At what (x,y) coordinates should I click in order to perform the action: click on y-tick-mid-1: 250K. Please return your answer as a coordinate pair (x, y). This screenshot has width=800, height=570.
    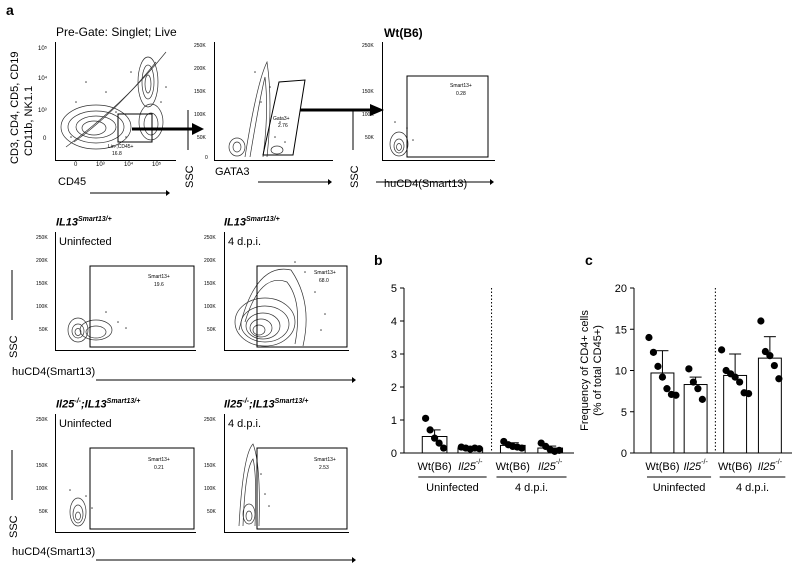
    Looking at the image, I should click on (42, 238).